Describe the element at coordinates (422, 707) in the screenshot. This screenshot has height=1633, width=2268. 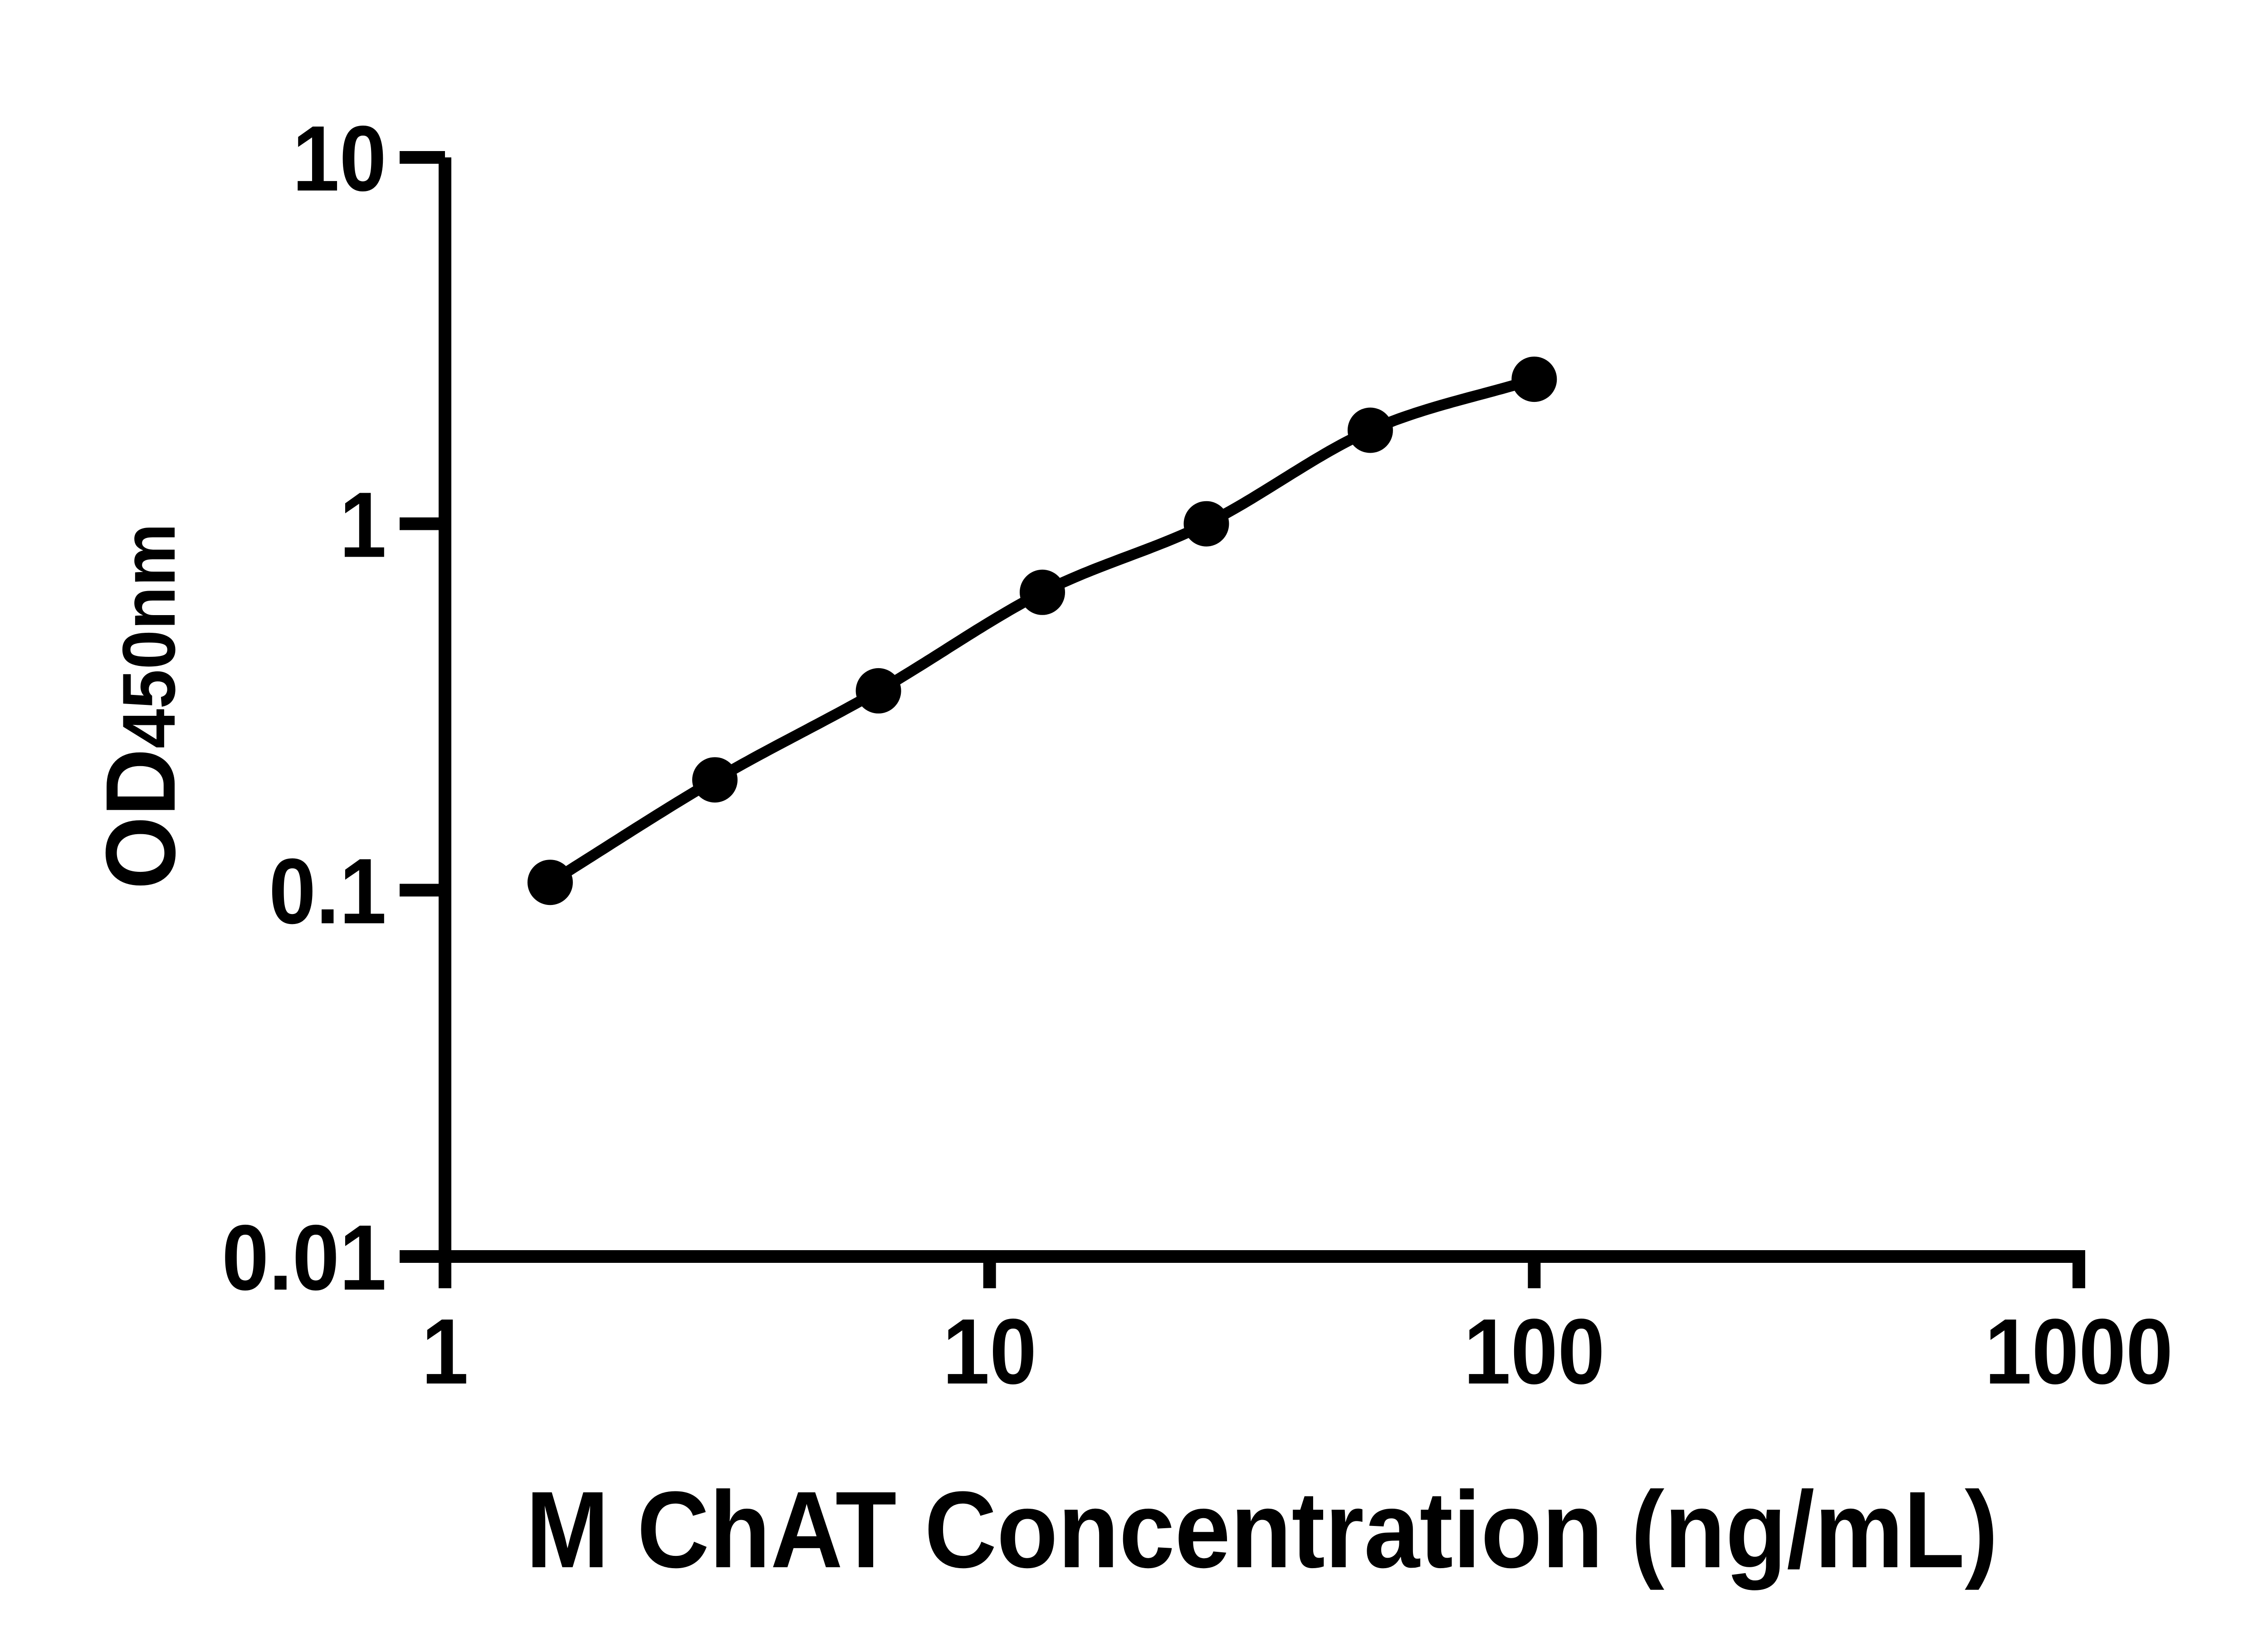
I see `y-axis-ticks` at that location.